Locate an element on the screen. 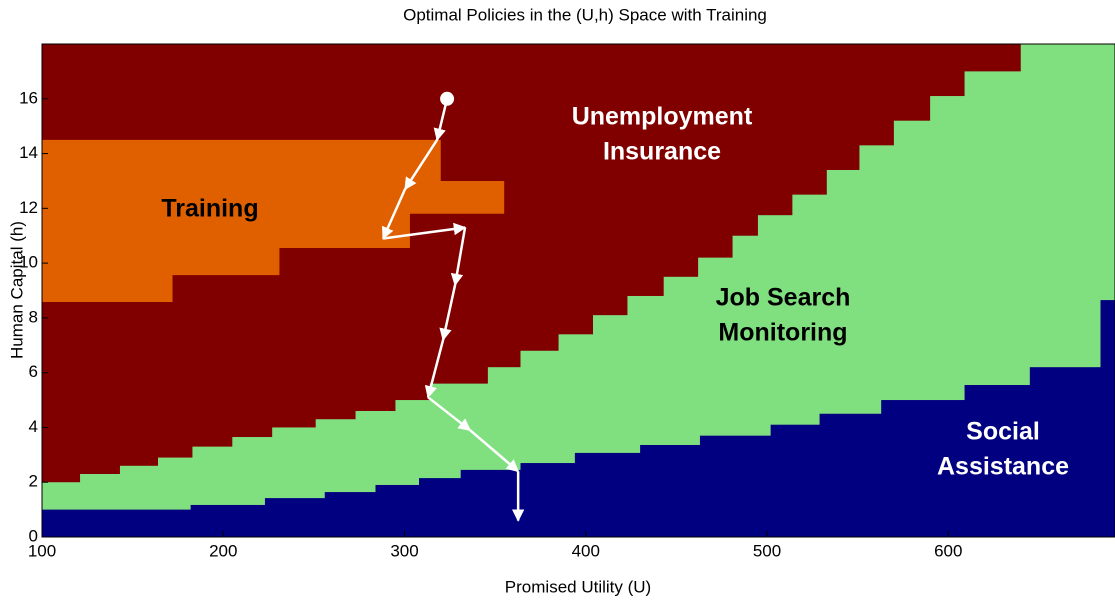  x-tick-label: 600 is located at coordinates (948, 550).